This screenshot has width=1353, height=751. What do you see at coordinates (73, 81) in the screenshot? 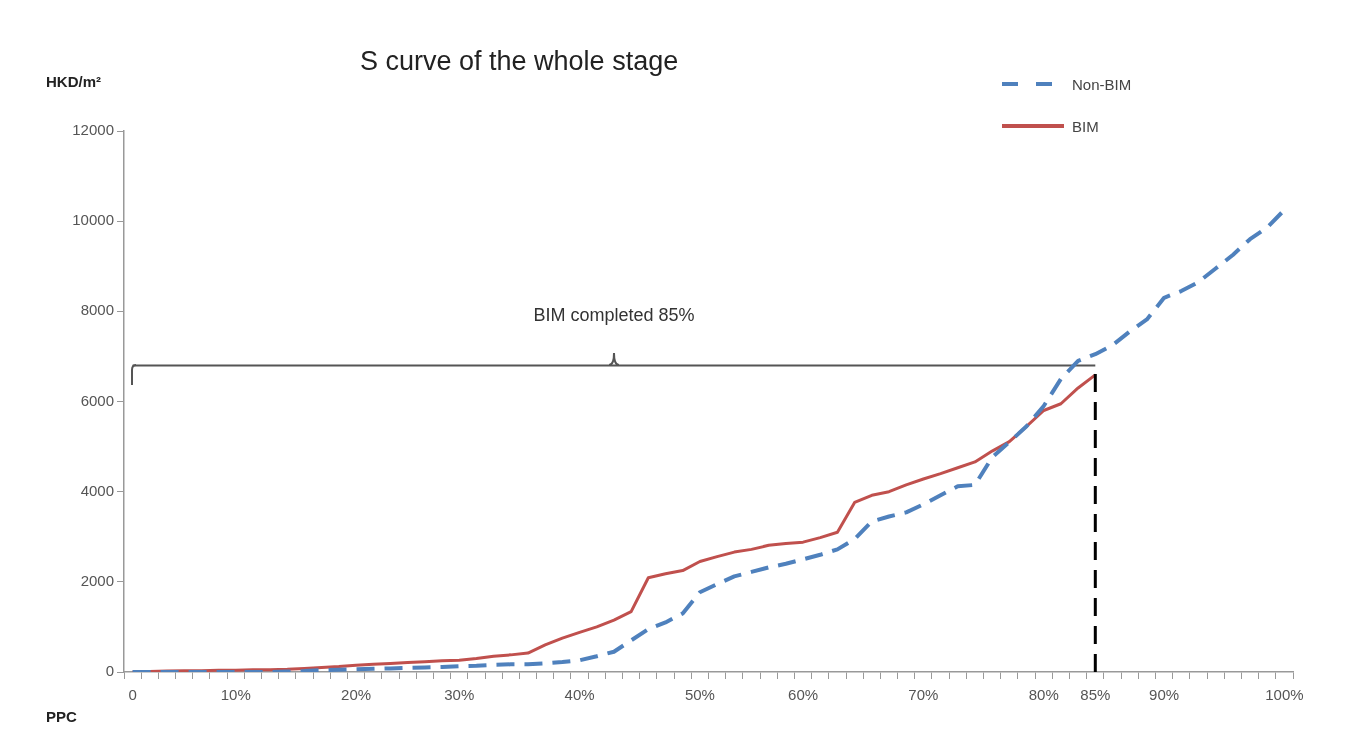
I see `y-axis-title: HKD/m²` at bounding box center [73, 81].